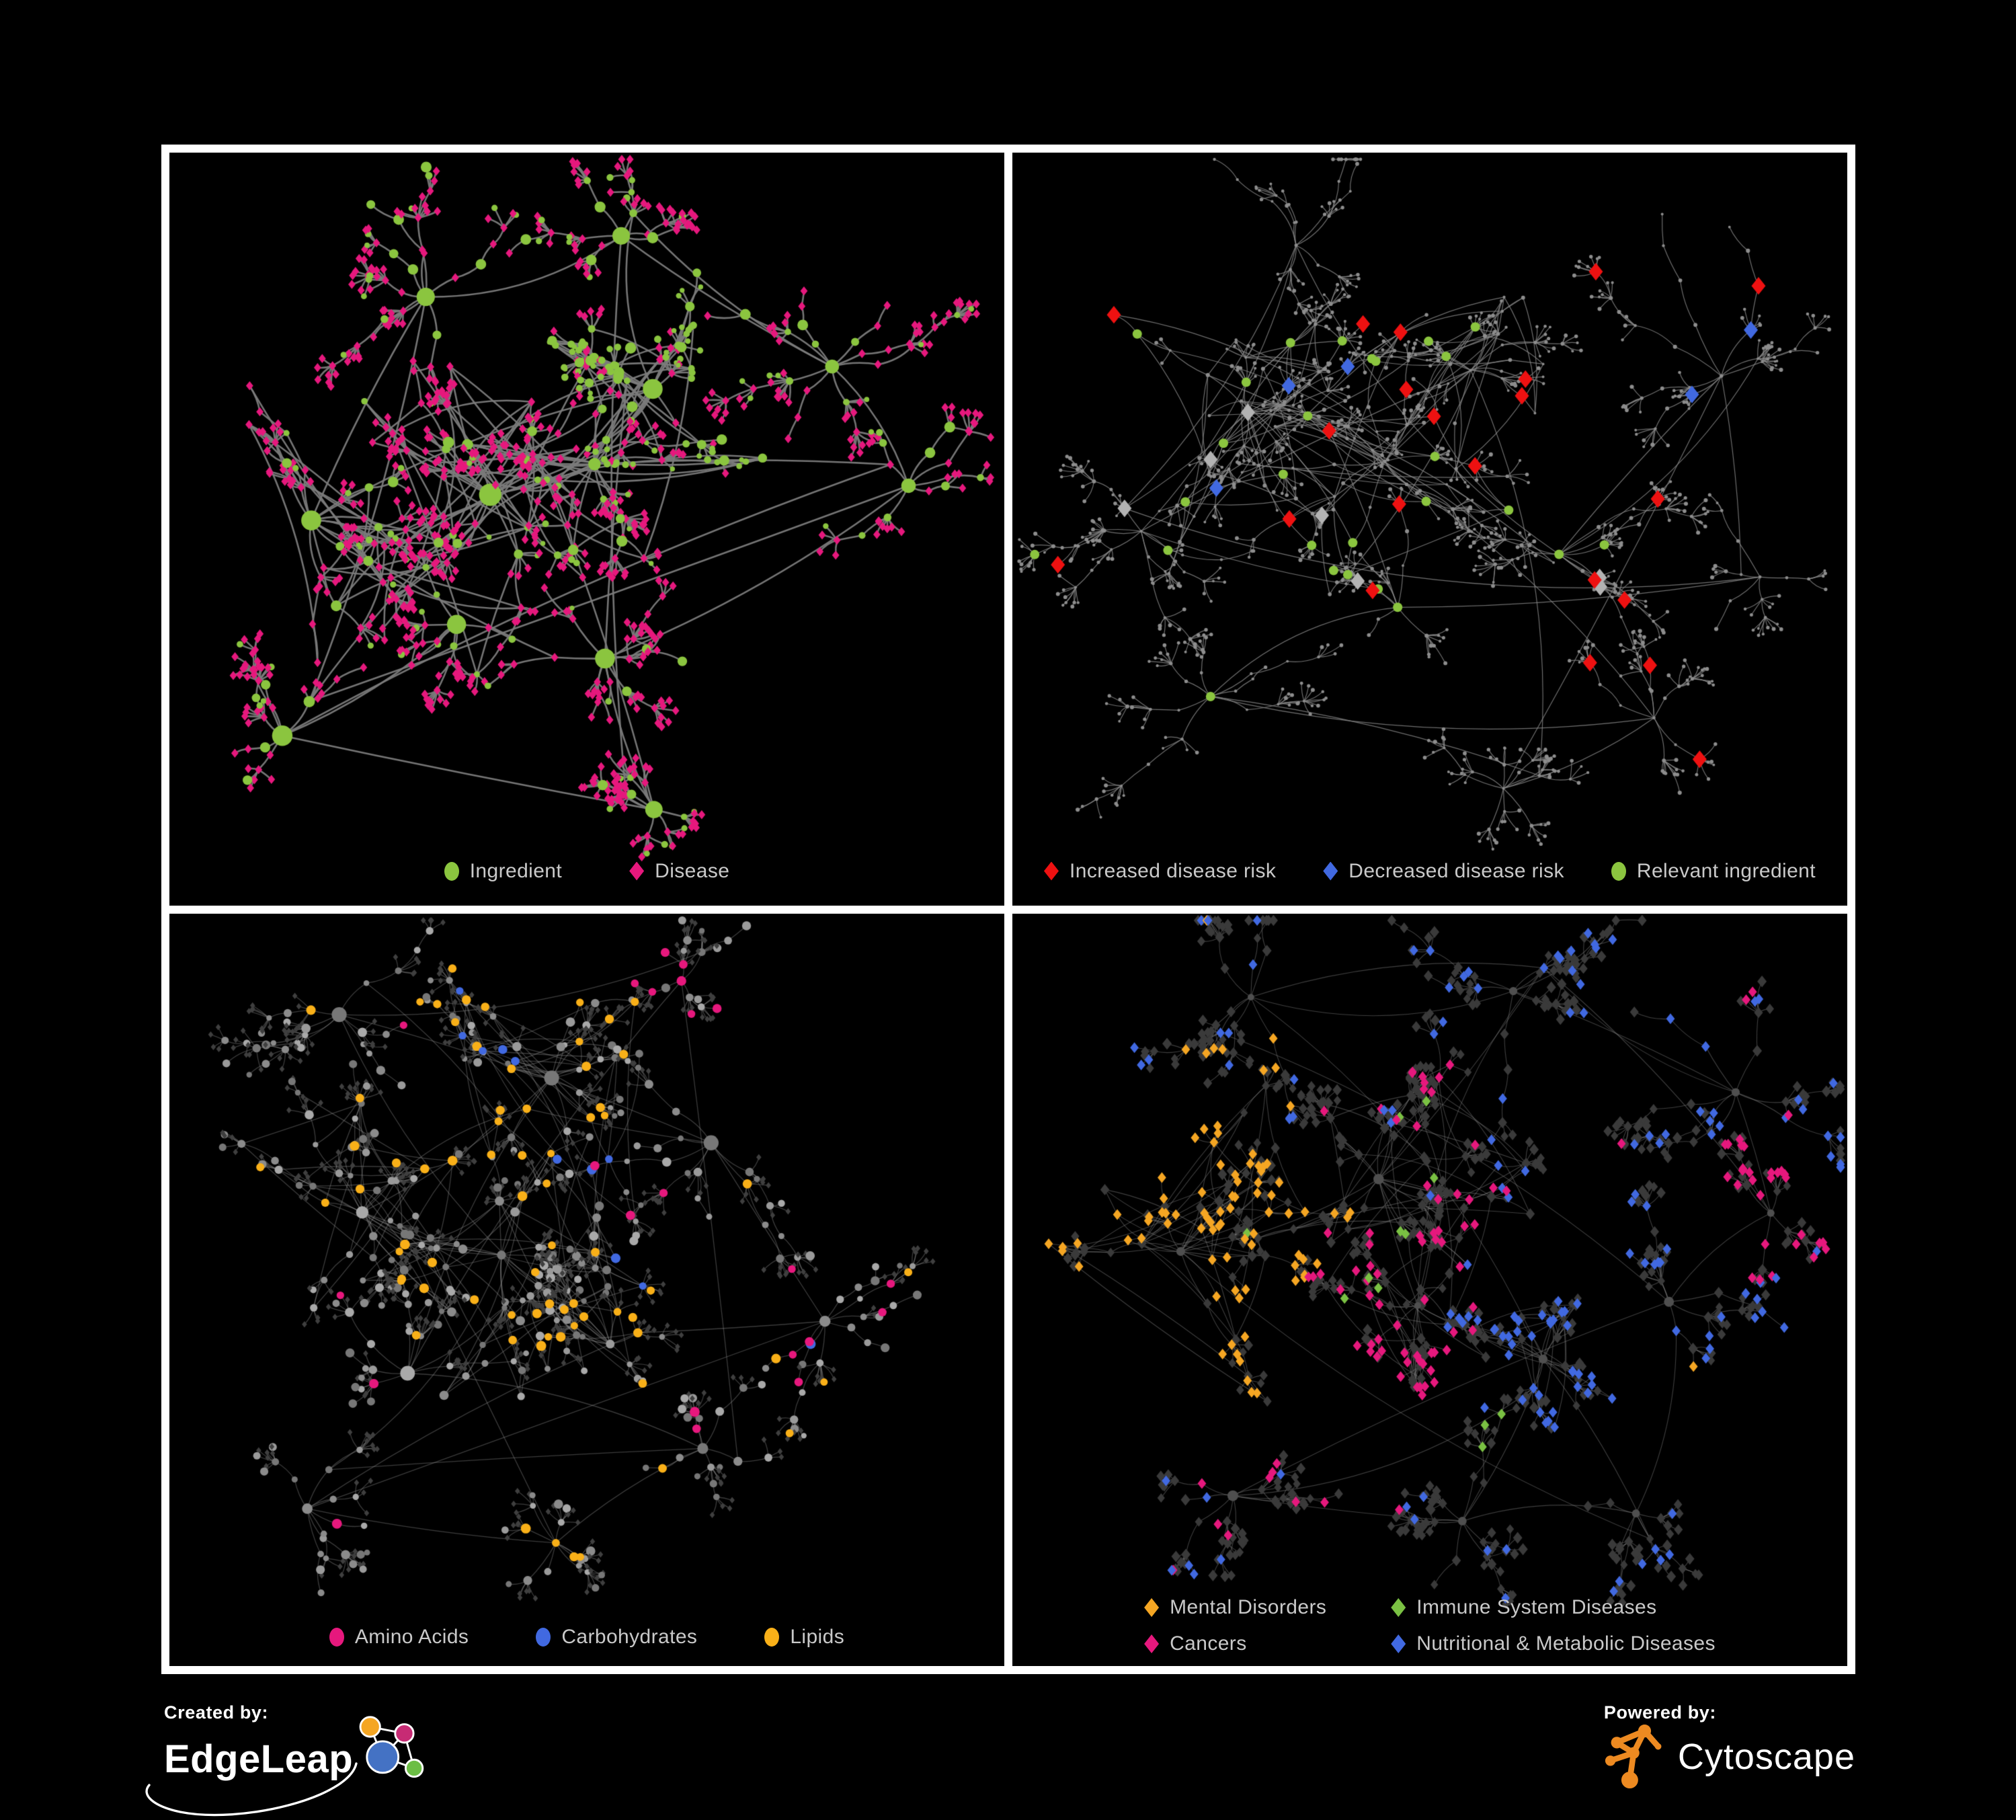  Describe the element at coordinates (1726, 870) in the screenshot. I see `legend-label-relevant-ingredient: Relevant ingredient` at that location.